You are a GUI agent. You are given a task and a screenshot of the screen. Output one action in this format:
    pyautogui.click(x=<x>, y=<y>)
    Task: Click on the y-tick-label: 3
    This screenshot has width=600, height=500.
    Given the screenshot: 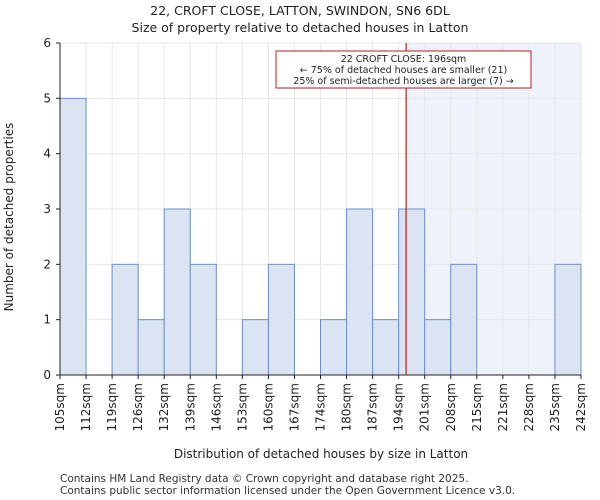 What is the action you would take?
    pyautogui.click(x=47, y=209)
    